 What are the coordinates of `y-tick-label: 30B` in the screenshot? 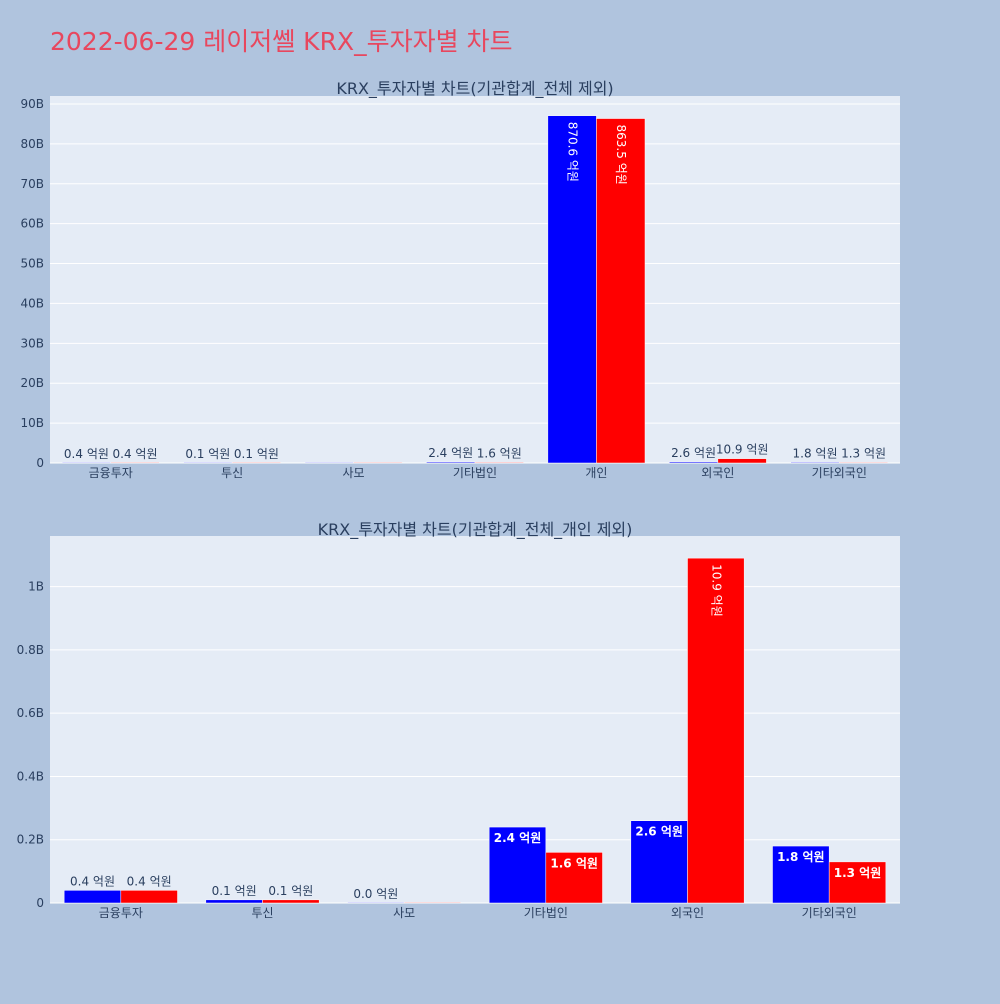 It's located at (32, 343).